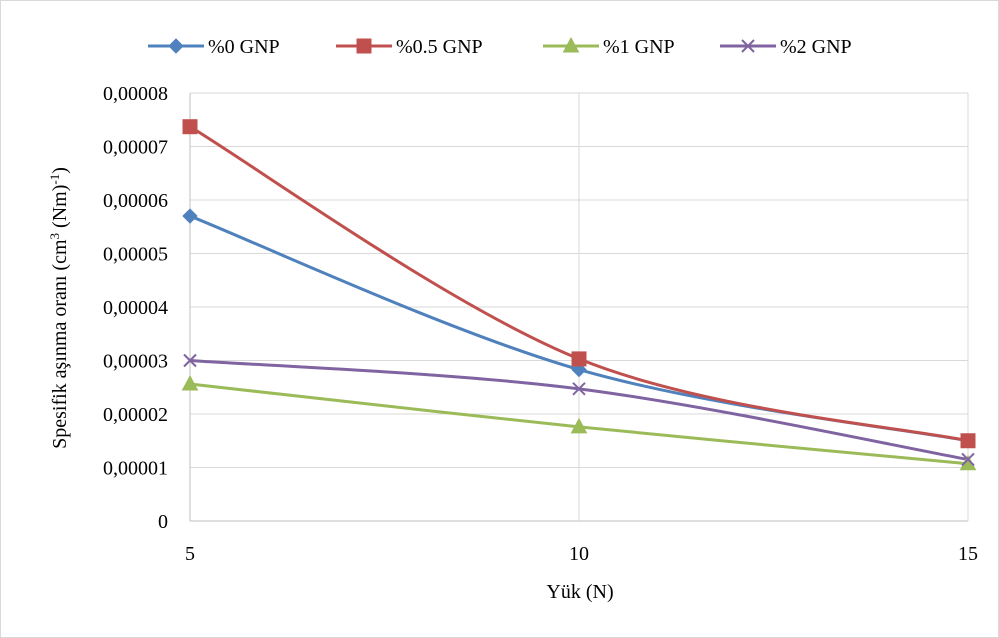 The width and height of the screenshot is (999, 638). I want to click on legend-item: %2 GNP, so click(786, 47).